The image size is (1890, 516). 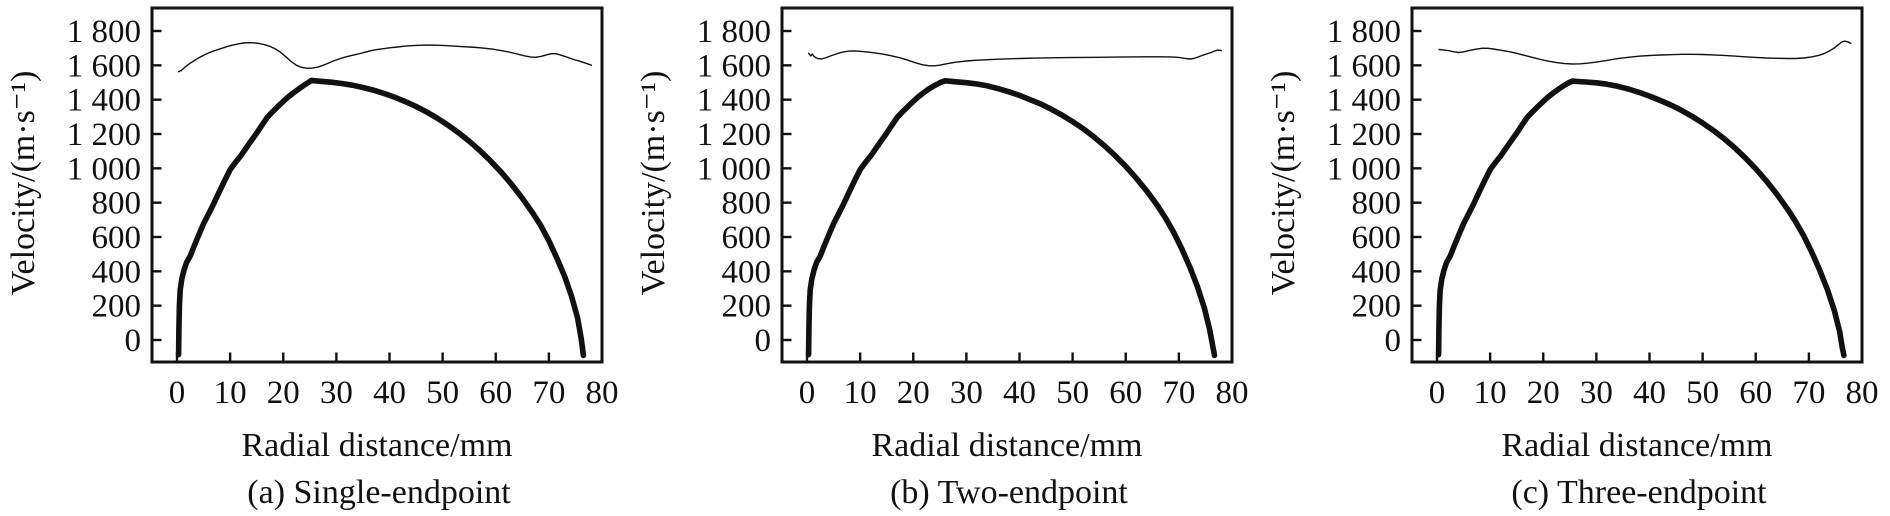 I want to click on panel-caption: (a) Single-endpoint, so click(x=379, y=492).